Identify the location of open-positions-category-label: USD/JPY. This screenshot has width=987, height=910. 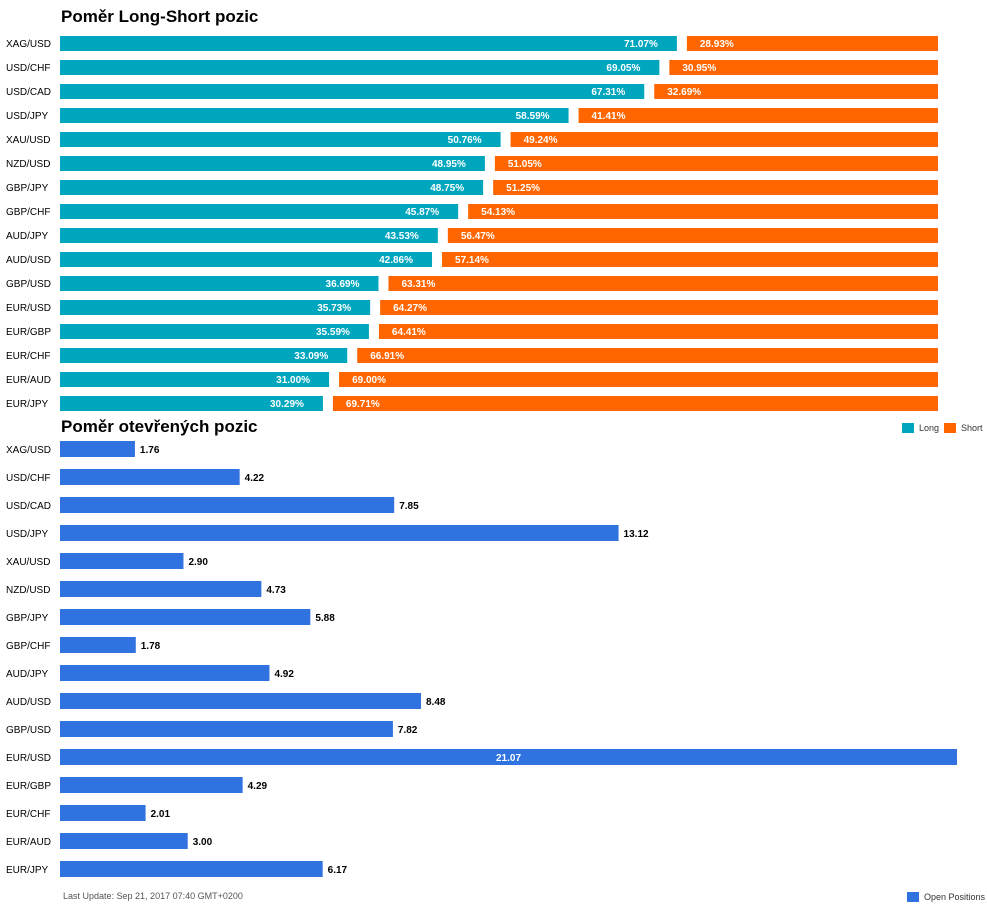
(27, 534).